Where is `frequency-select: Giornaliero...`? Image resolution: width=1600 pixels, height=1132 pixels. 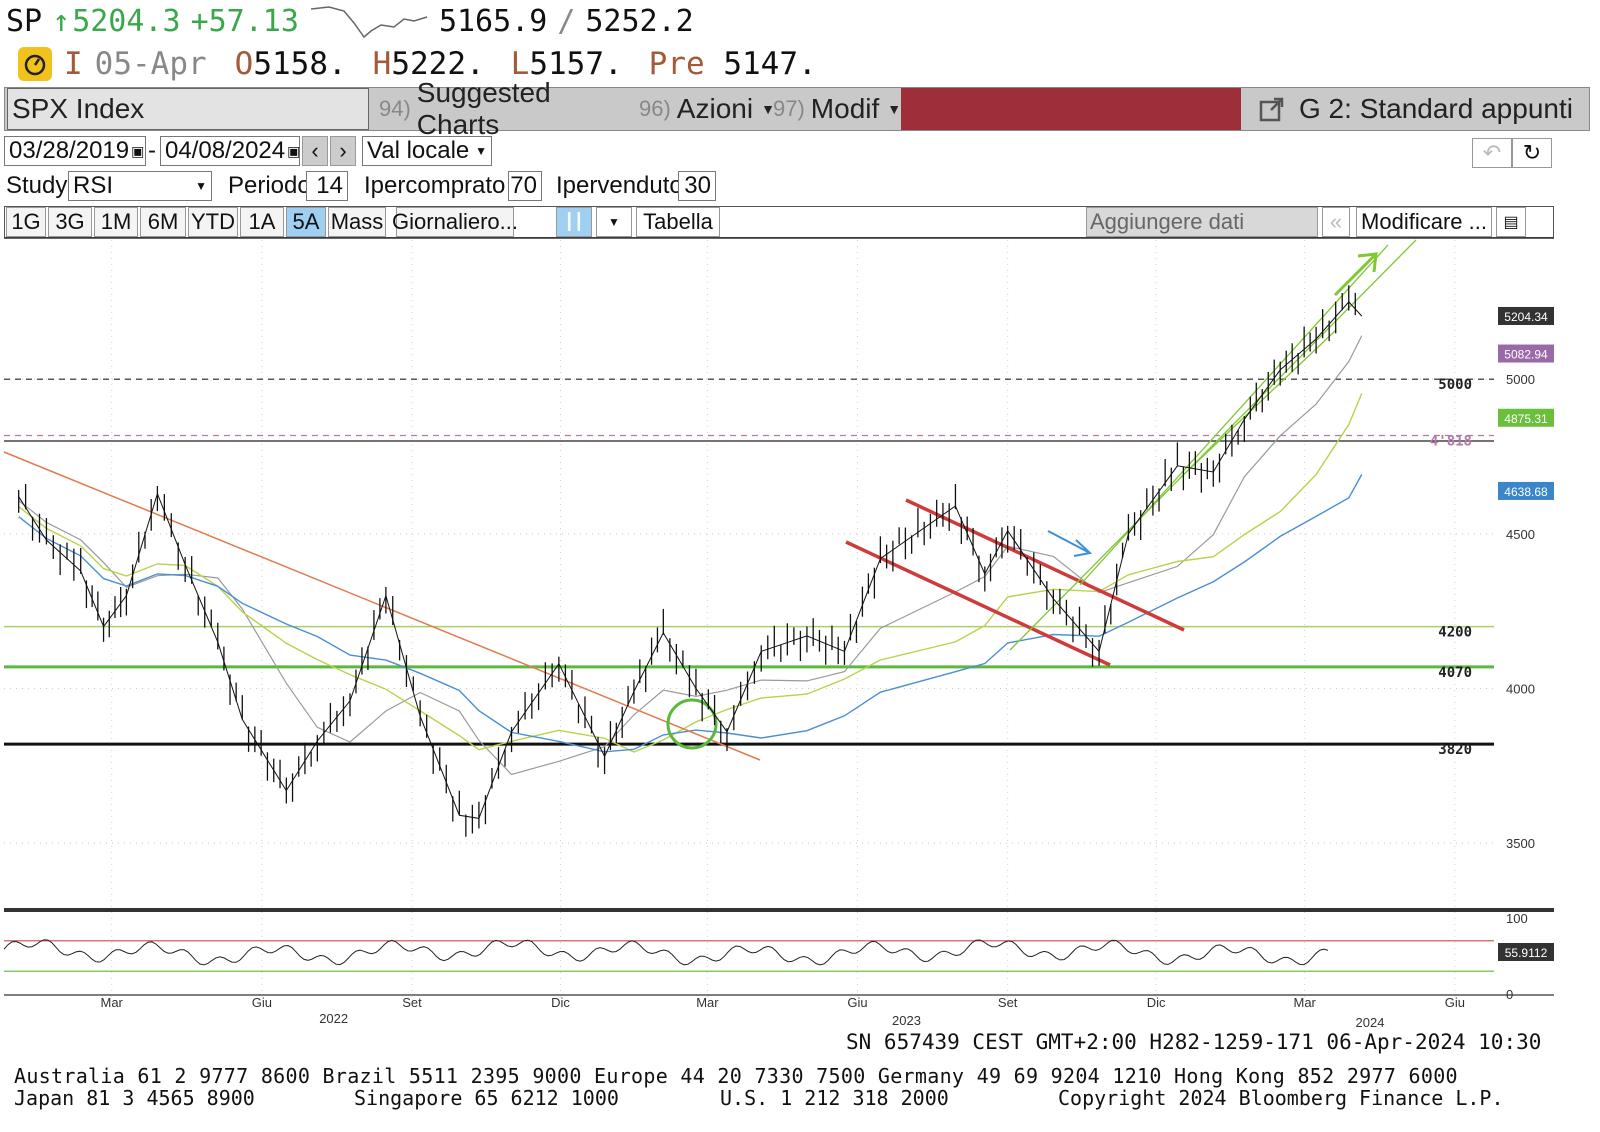
frequency-select: Giornaliero... is located at coordinates (455, 222).